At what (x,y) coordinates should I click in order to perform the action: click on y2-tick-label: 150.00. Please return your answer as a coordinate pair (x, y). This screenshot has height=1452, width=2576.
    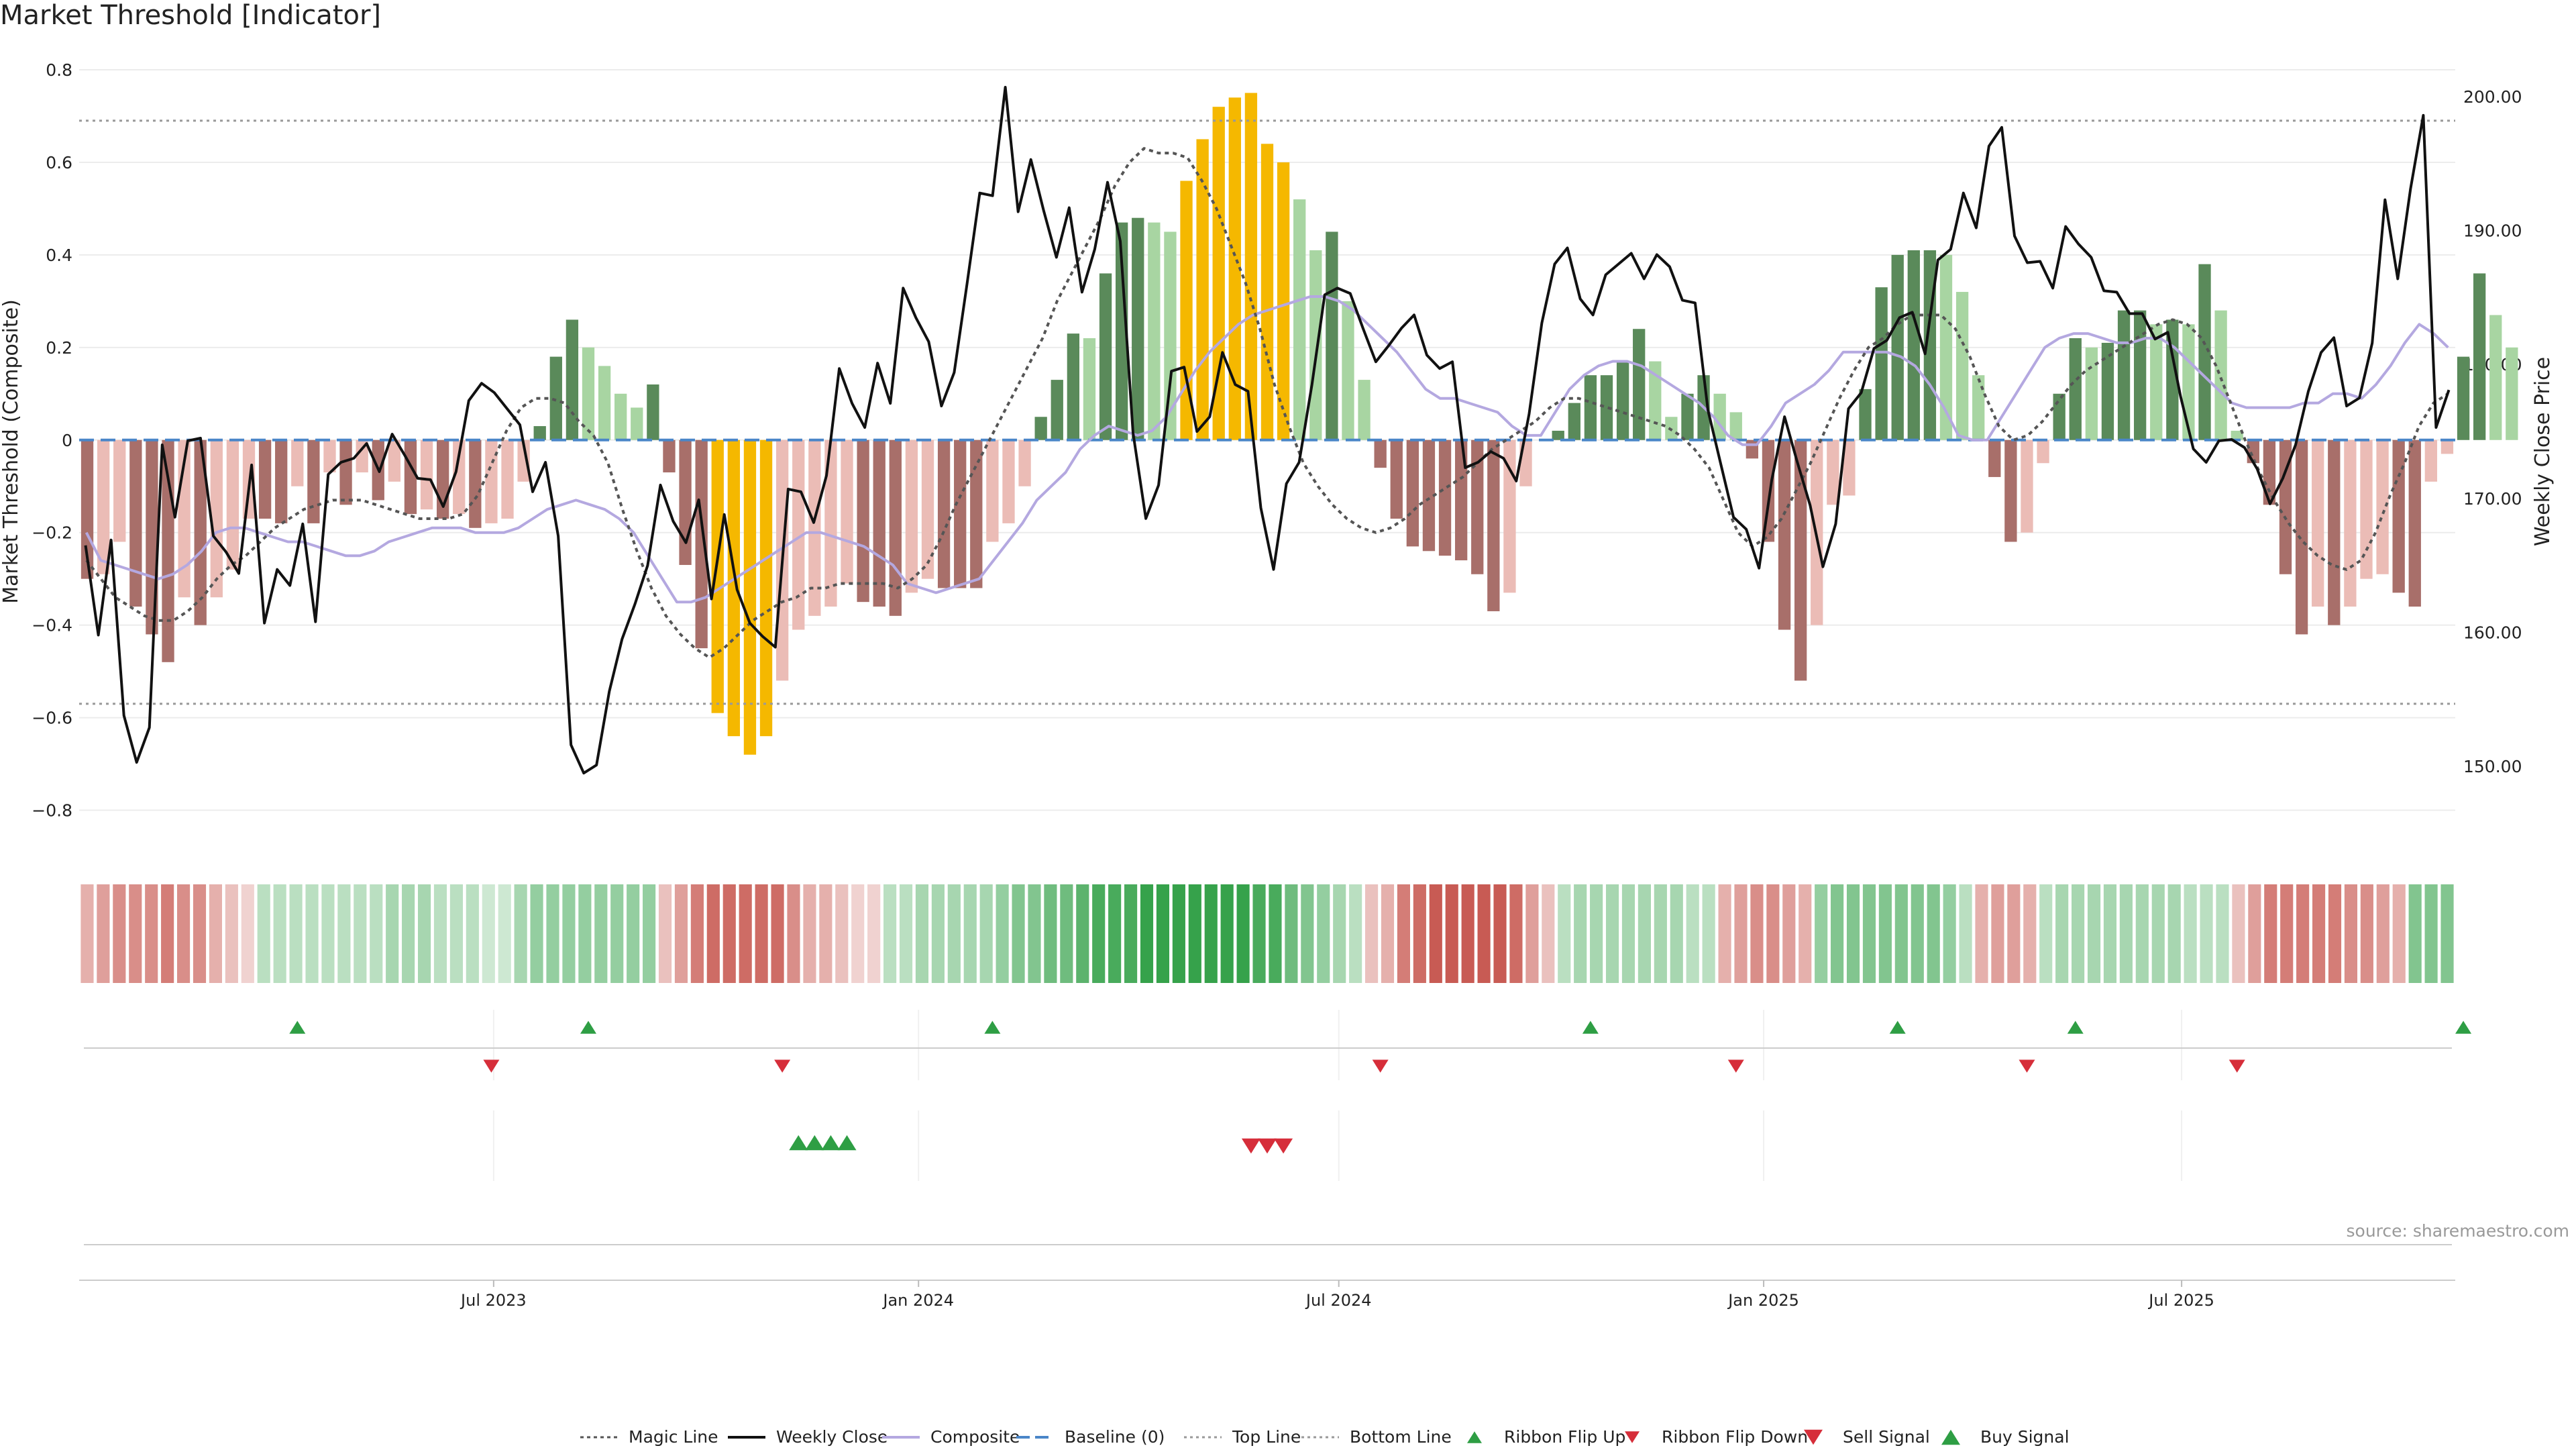
    Looking at the image, I should click on (2492, 767).